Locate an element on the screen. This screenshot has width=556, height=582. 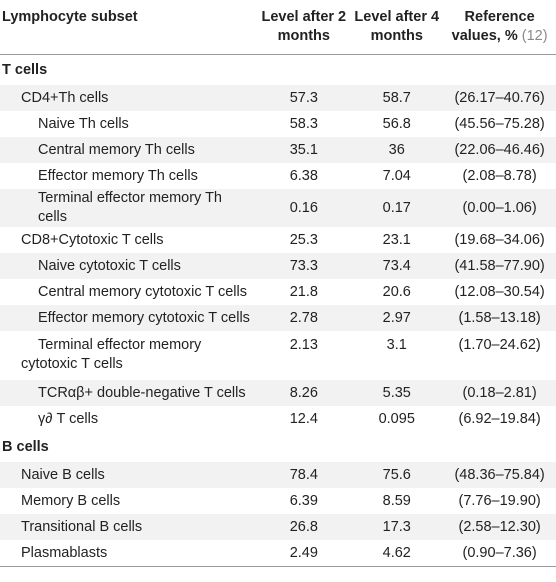
row-label: Transitional B cells is located at coordinates (129, 527).